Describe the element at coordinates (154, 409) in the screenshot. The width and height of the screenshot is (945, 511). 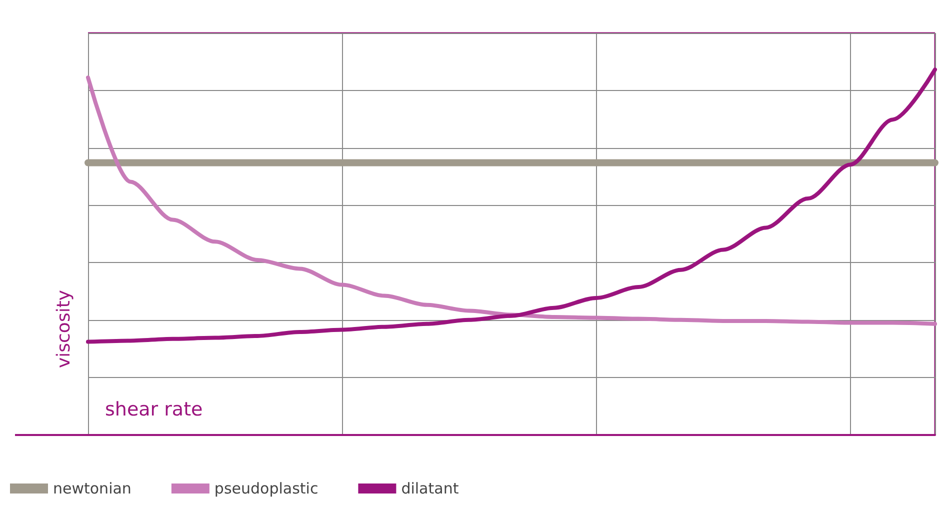
I see `x-axis-title: shear rate` at that location.